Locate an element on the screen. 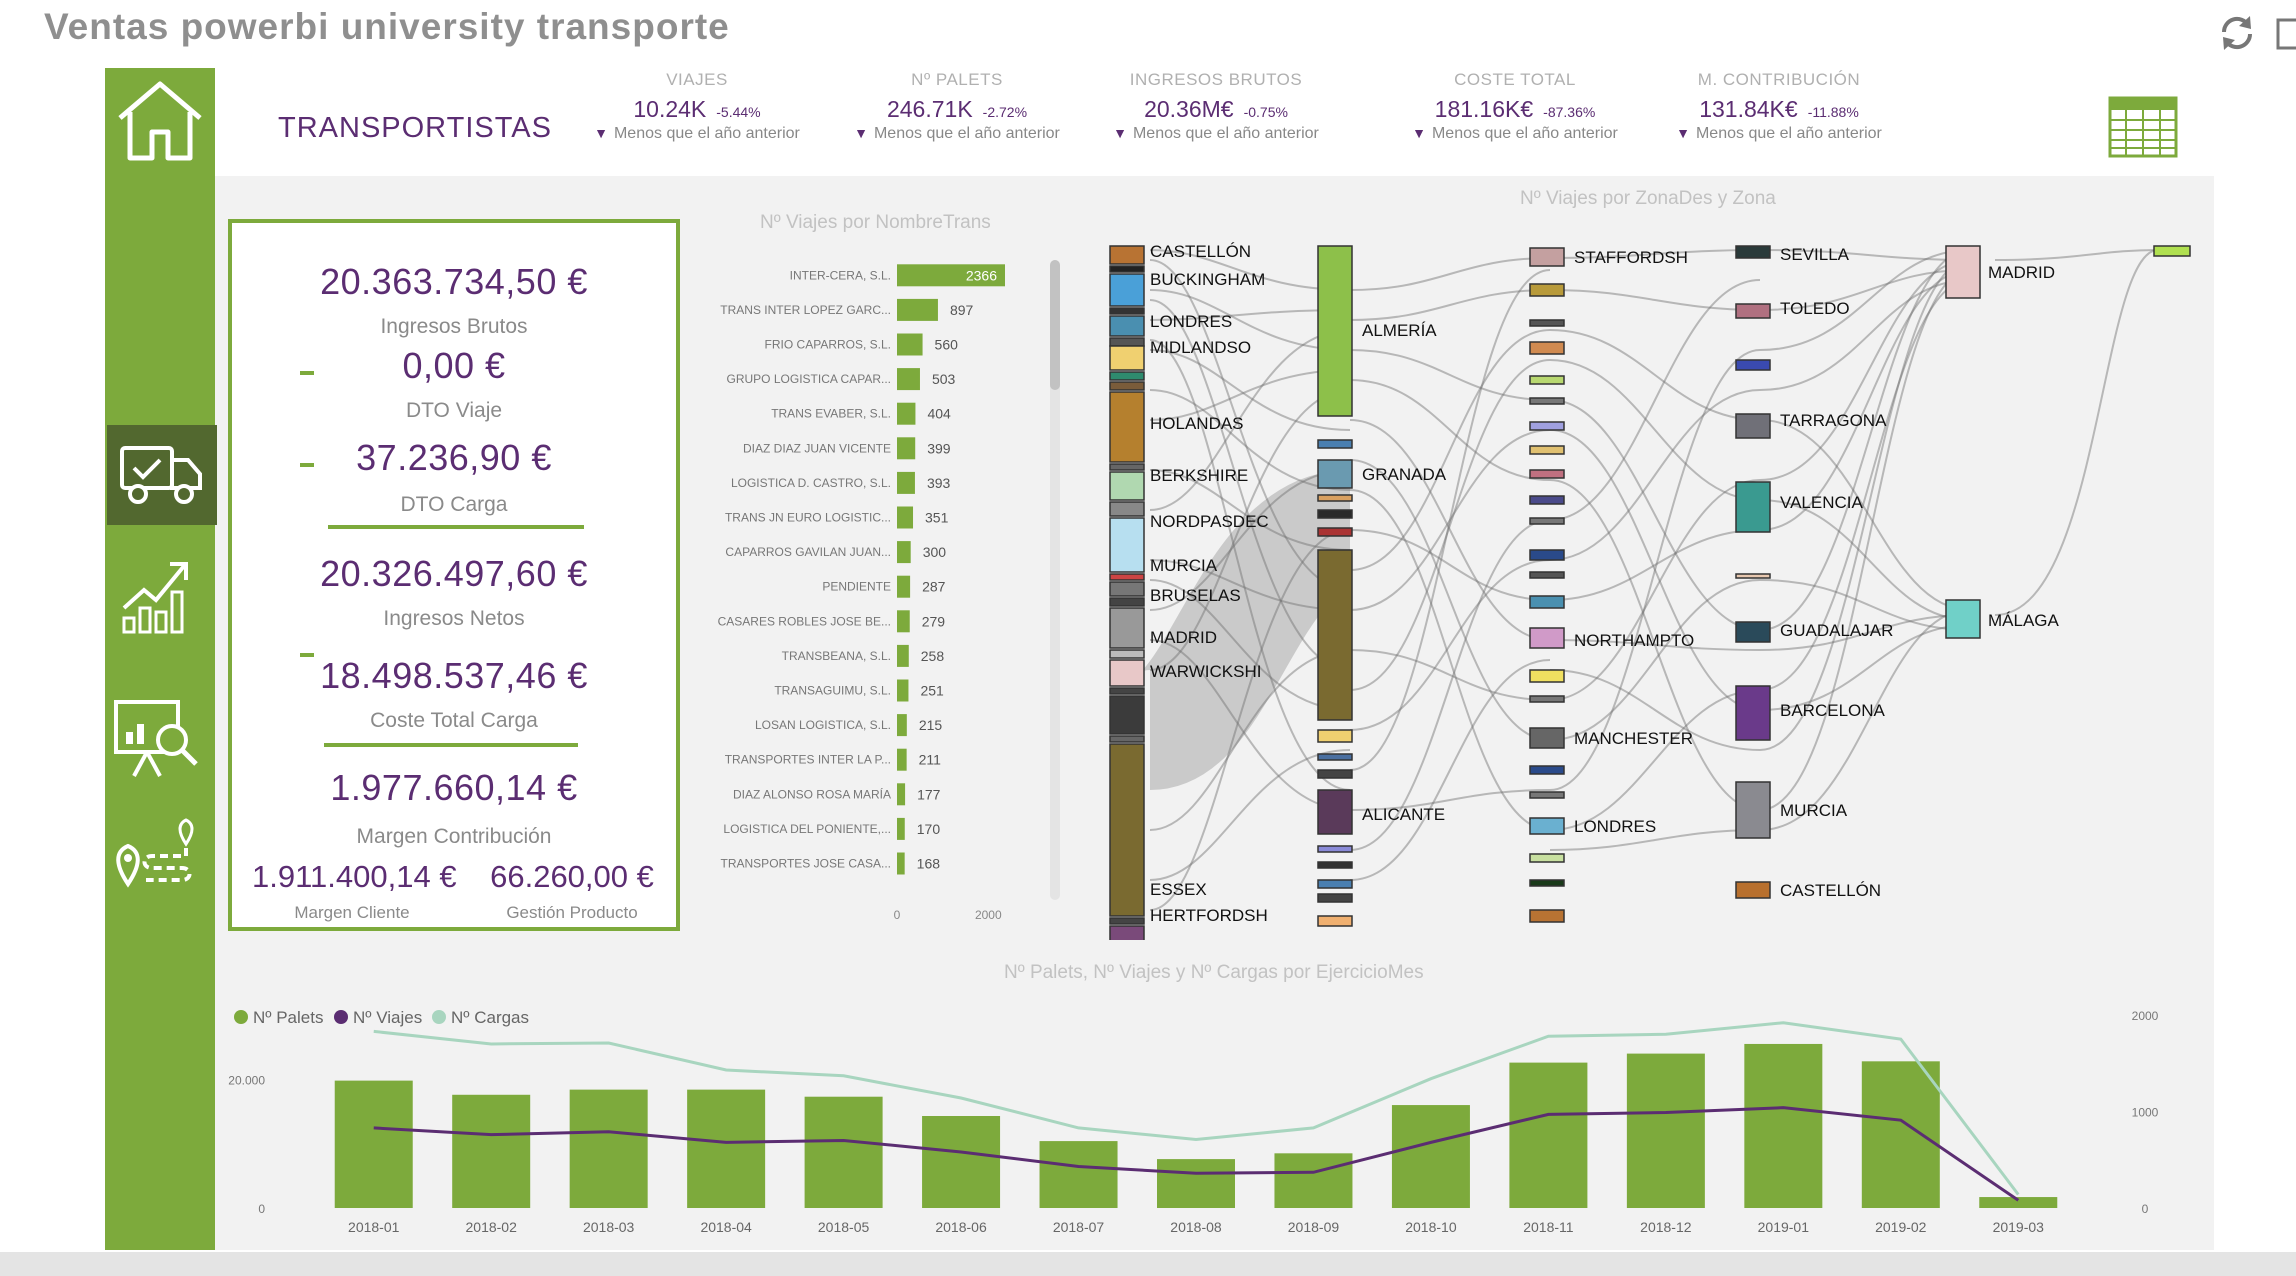  legend-label: Nº Viajes is located at coordinates (387, 1017).